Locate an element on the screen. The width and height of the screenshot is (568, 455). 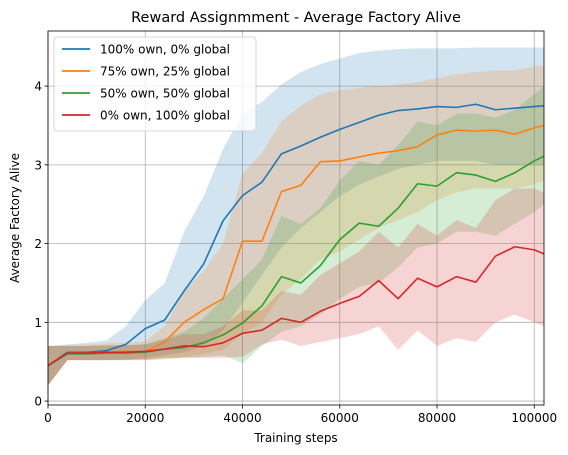
legend-label: 50% own, 50% global is located at coordinates (165, 94).